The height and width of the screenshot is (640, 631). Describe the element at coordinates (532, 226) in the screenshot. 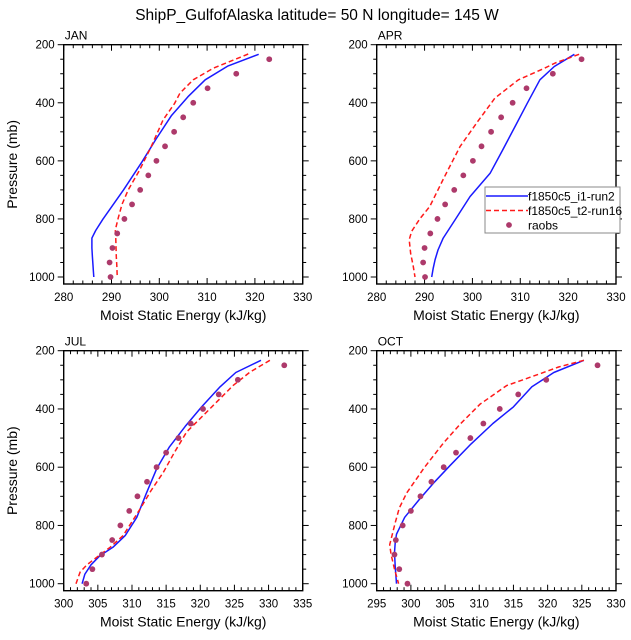

I see `legend-entry: raobs` at that location.